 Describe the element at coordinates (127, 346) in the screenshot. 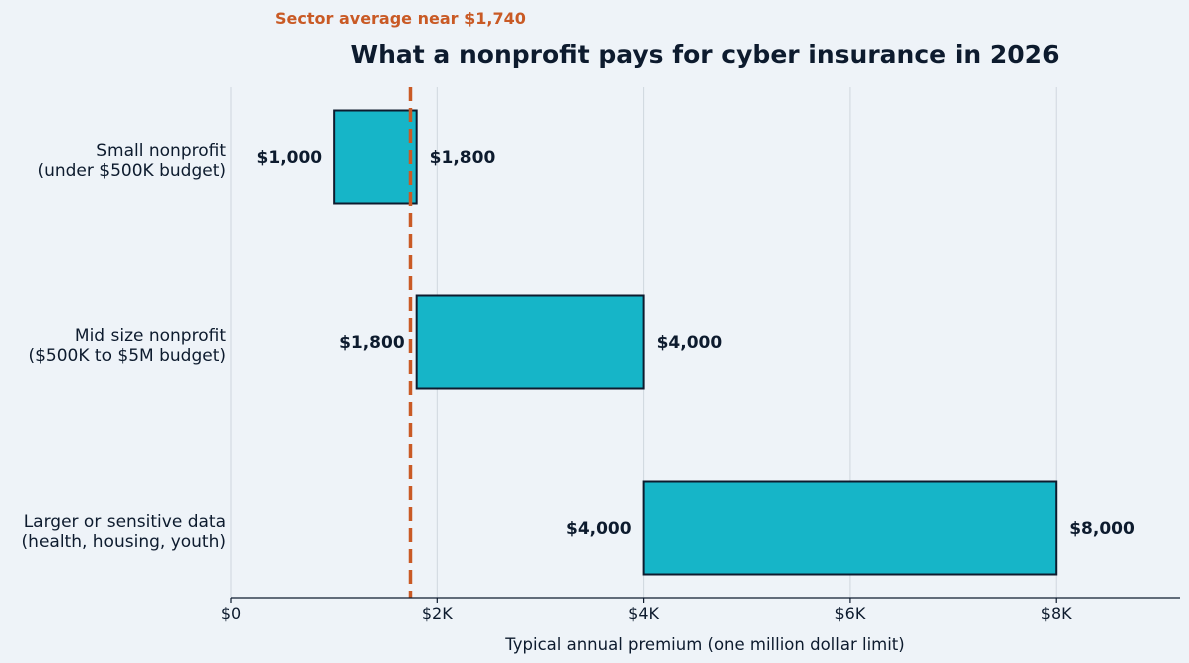

I see `category-label: Mid size nonprofit ($500K to $5M budget)` at that location.